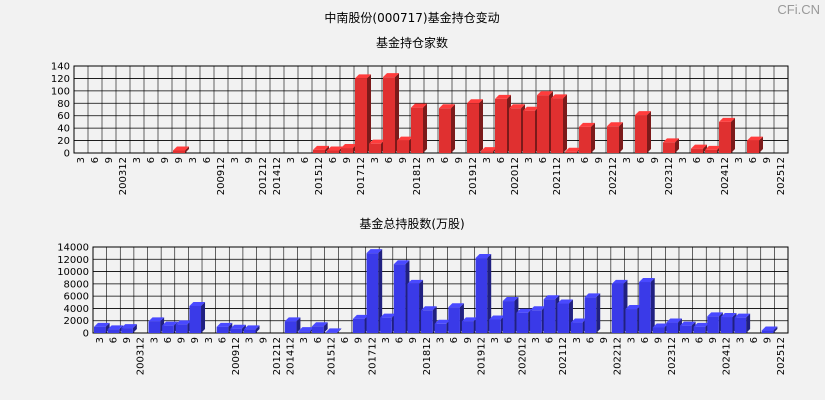 The width and height of the screenshot is (825, 400). I want to click on y-tick-label: 40, so click(63, 129).